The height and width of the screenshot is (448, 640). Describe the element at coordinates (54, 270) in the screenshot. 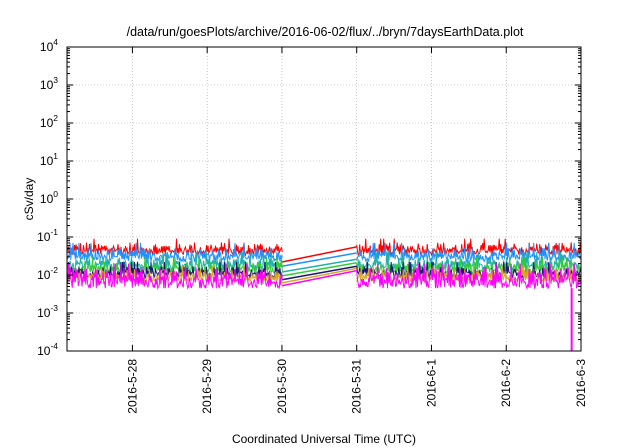

I see `y-tick-label-exponent: -2` at that location.